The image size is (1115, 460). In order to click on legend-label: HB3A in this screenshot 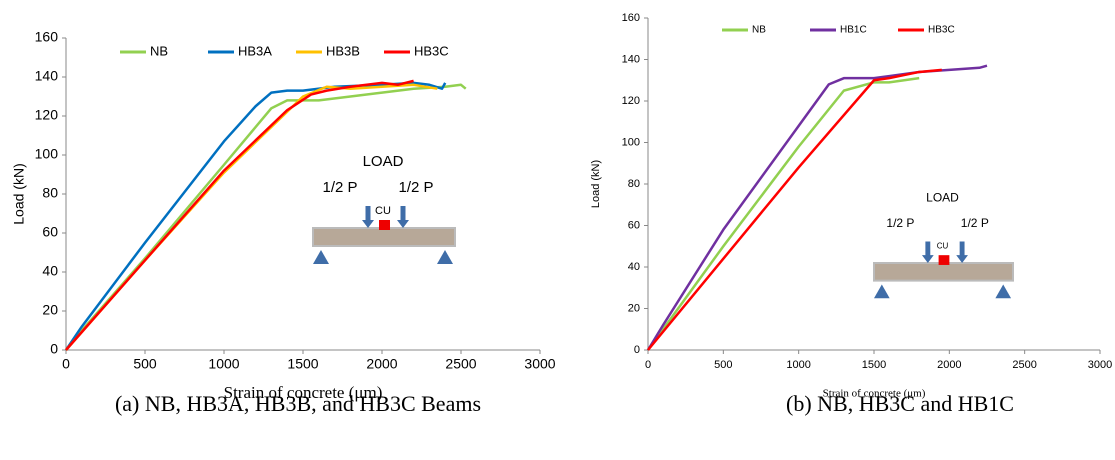, I will do `click(255, 50)`.